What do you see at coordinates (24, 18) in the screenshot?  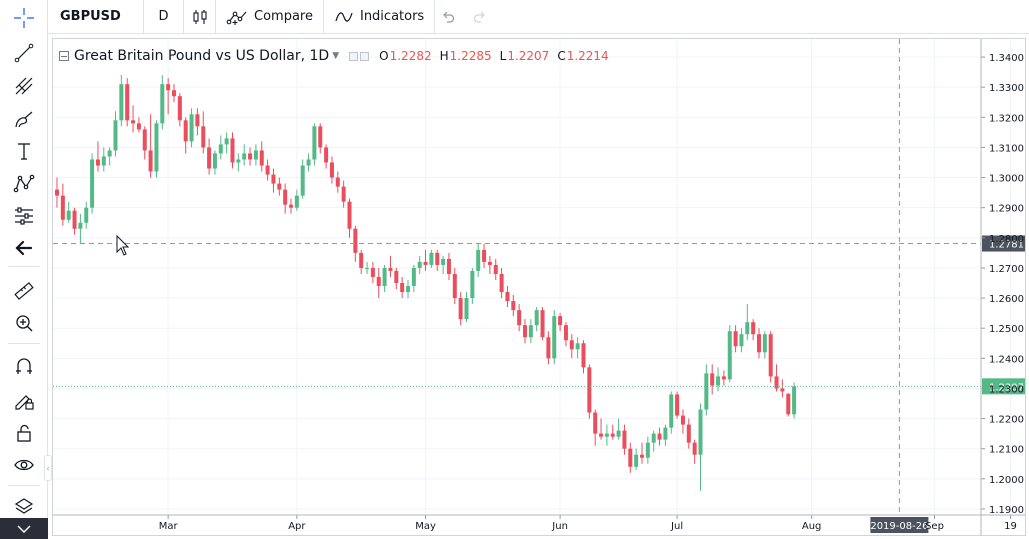 I see `crosshair-icon` at bounding box center [24, 18].